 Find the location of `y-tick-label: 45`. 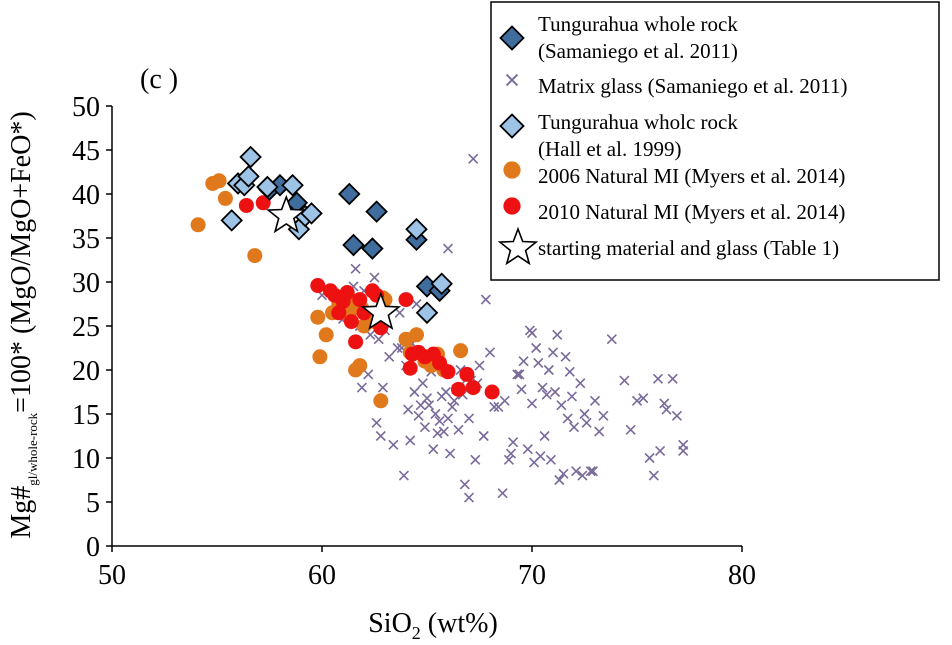

y-tick-label: 45 is located at coordinates (86, 151).